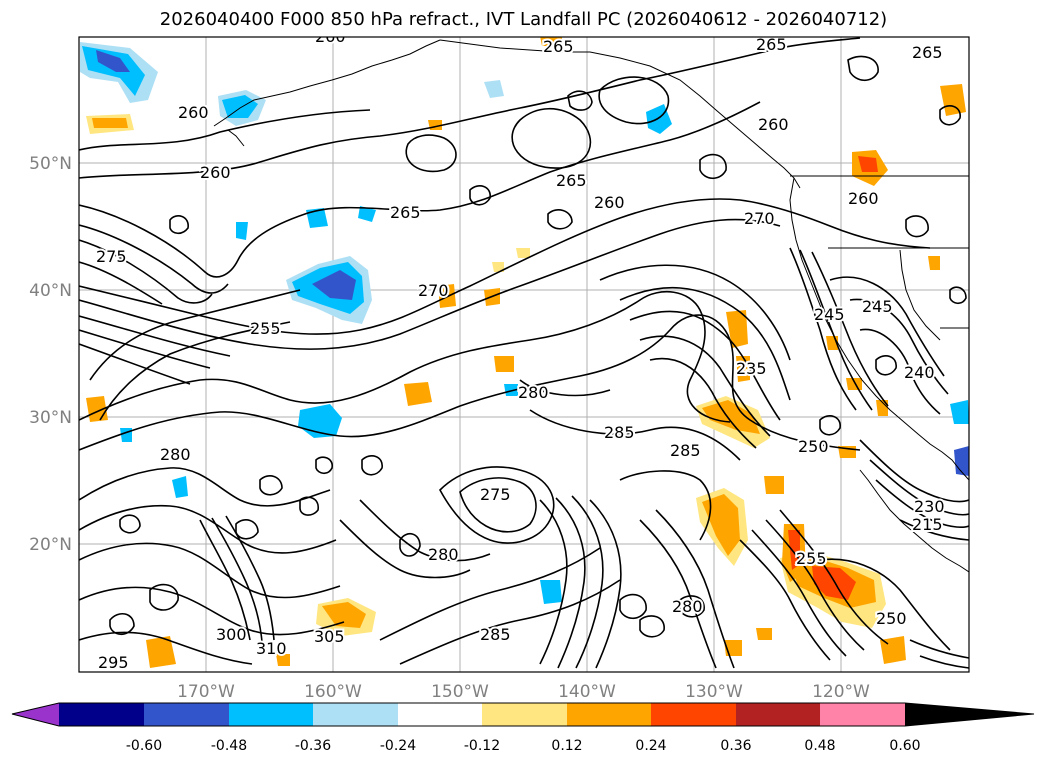  I want to click on colorbar-tick: 0.36, so click(735, 746).